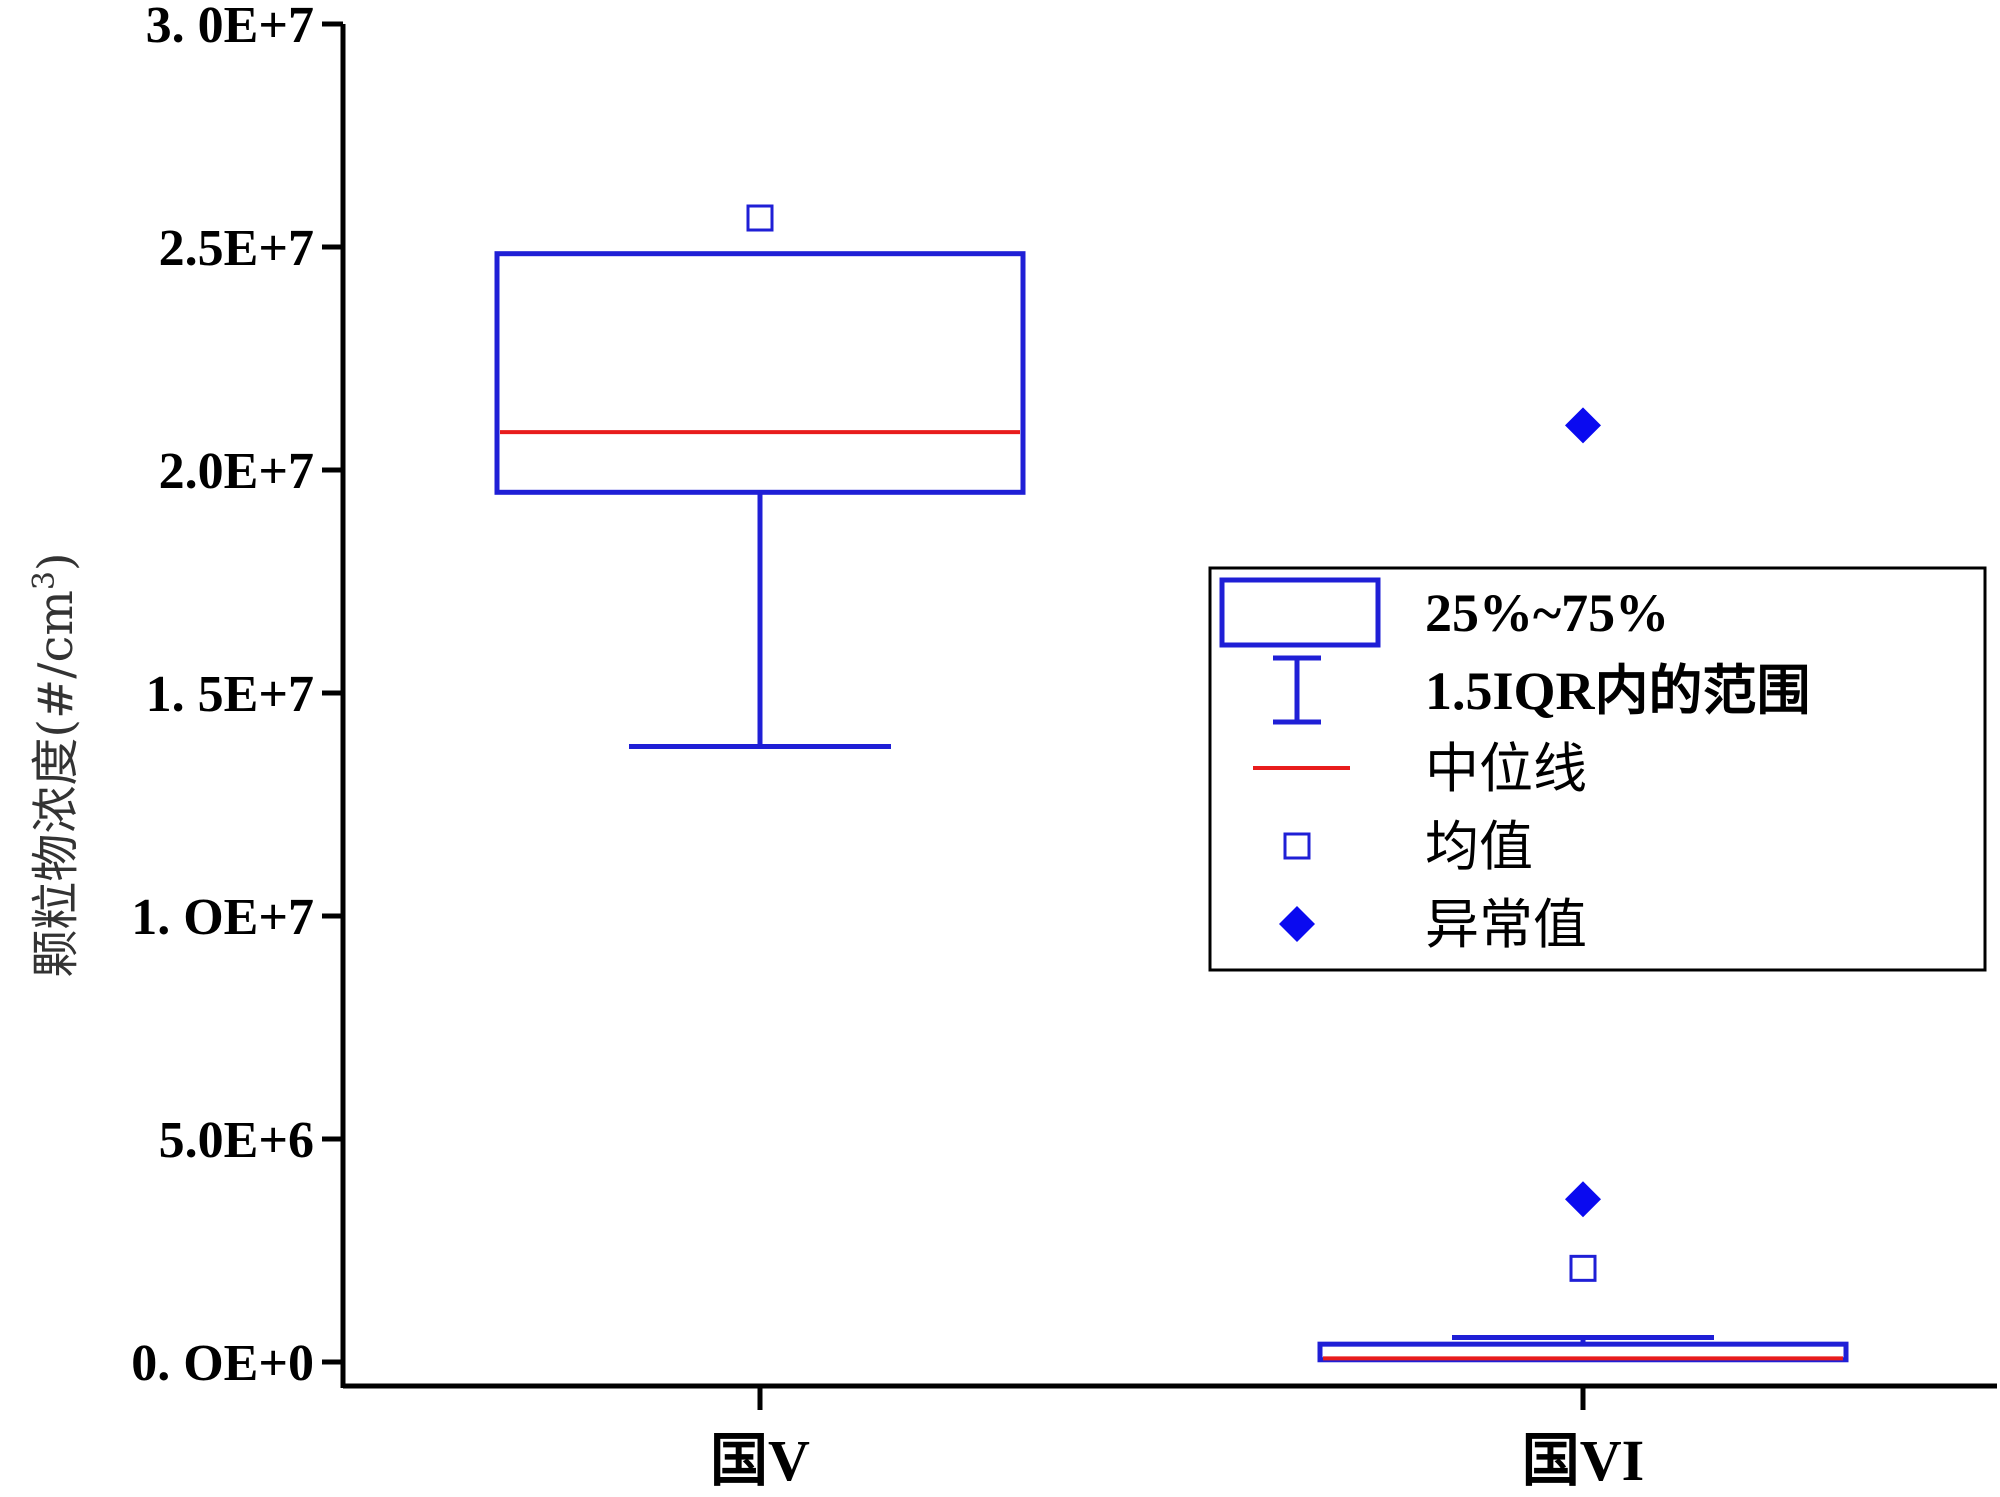 Image resolution: width=2000 pixels, height=1497 pixels. I want to click on legend-label: 1.5IQR内的范围, so click(1618, 691).